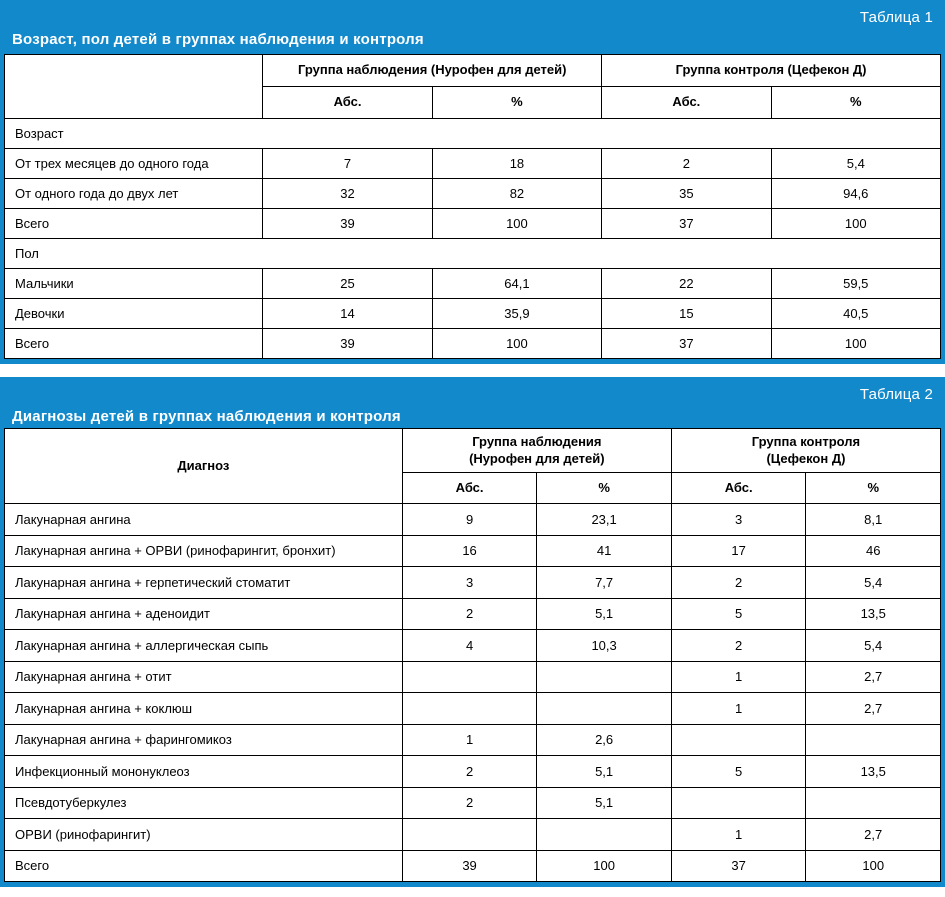 This screenshot has width=945, height=897. I want to click on value-cell: 4, so click(469, 645).